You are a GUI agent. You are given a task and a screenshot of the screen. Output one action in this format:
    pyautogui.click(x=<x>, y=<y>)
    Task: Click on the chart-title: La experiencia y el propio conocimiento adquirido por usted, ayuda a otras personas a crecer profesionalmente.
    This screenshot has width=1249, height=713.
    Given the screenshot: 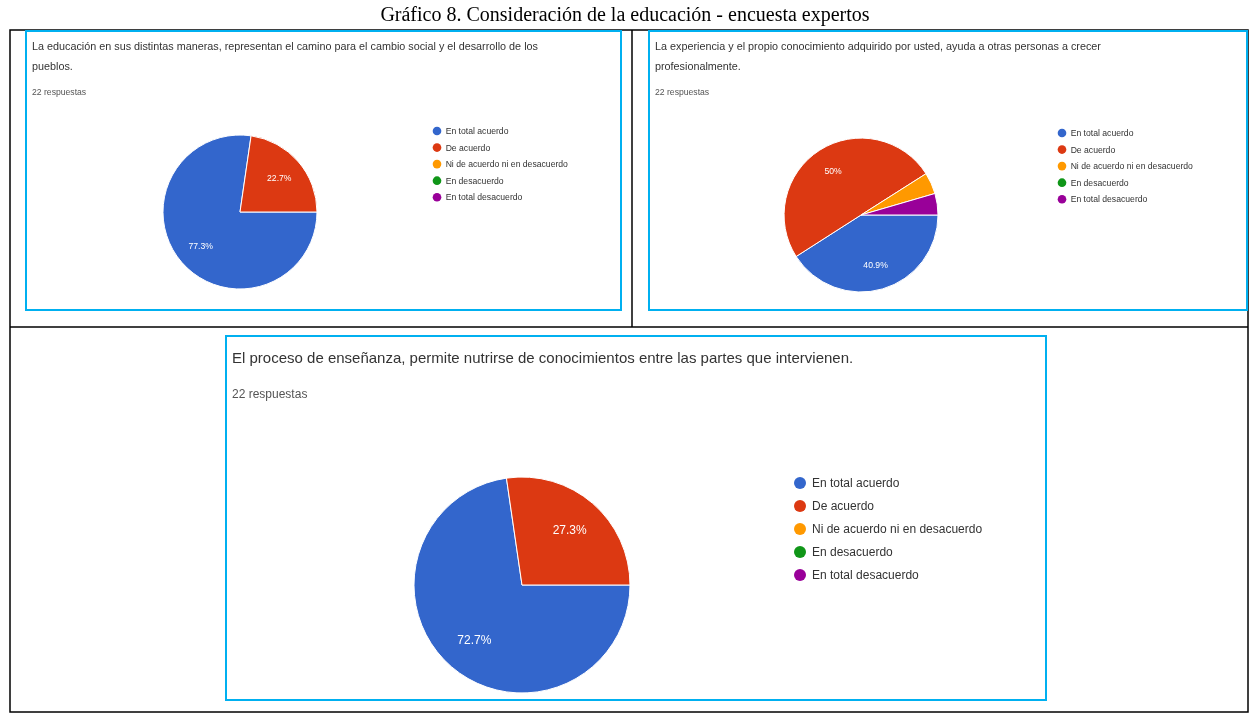 What is the action you would take?
    pyautogui.click(x=878, y=56)
    